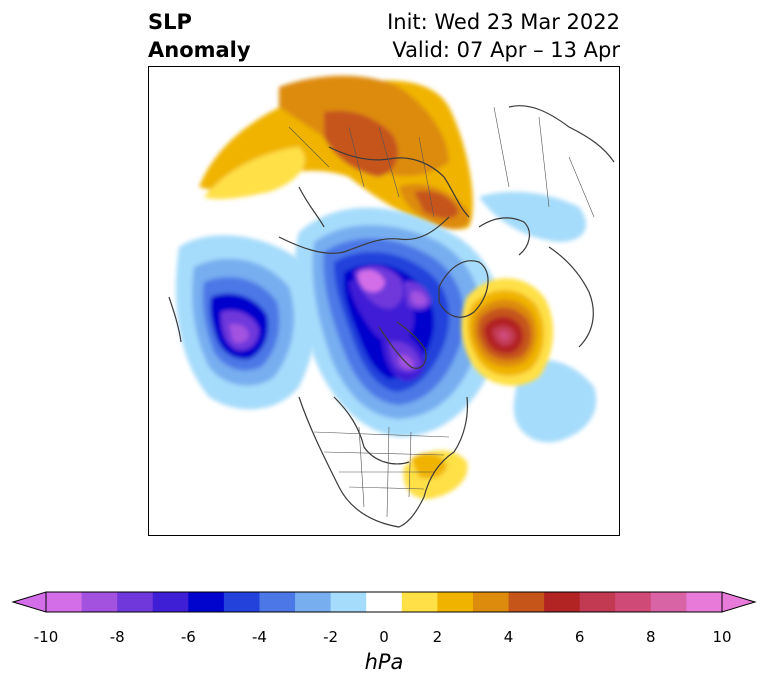 The image size is (768, 686). I want to click on map-title: SLP Anomaly, so click(199, 36).